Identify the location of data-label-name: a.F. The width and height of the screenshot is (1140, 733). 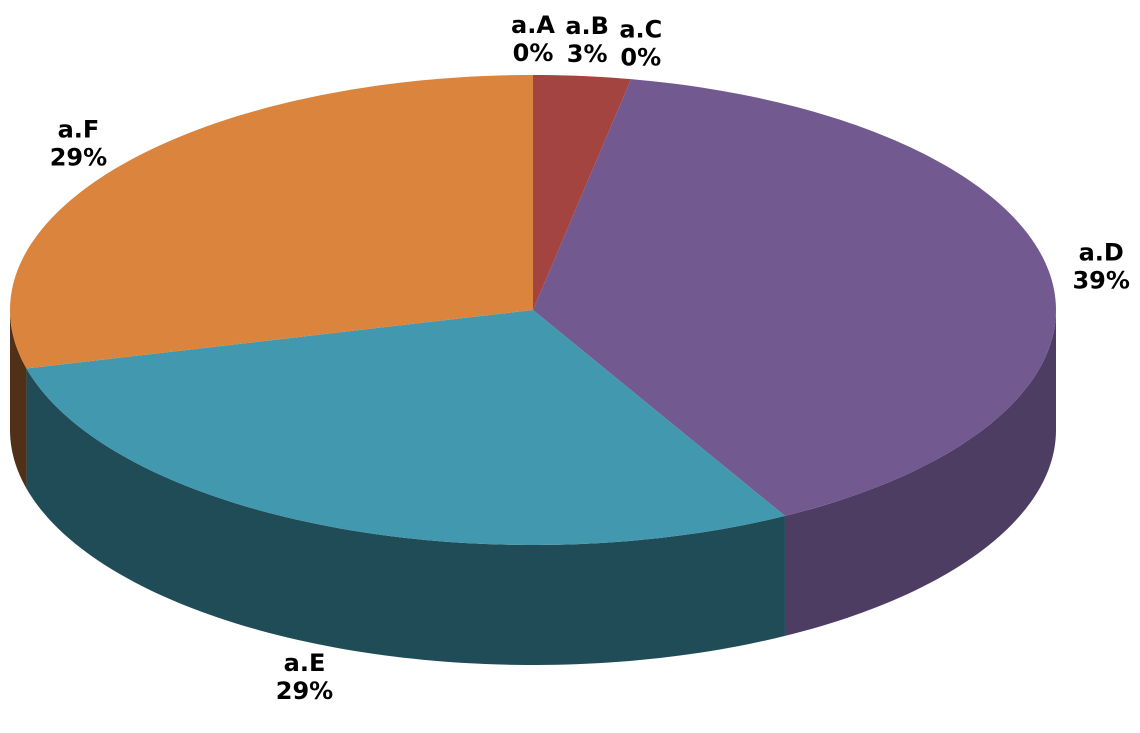
(79, 129).